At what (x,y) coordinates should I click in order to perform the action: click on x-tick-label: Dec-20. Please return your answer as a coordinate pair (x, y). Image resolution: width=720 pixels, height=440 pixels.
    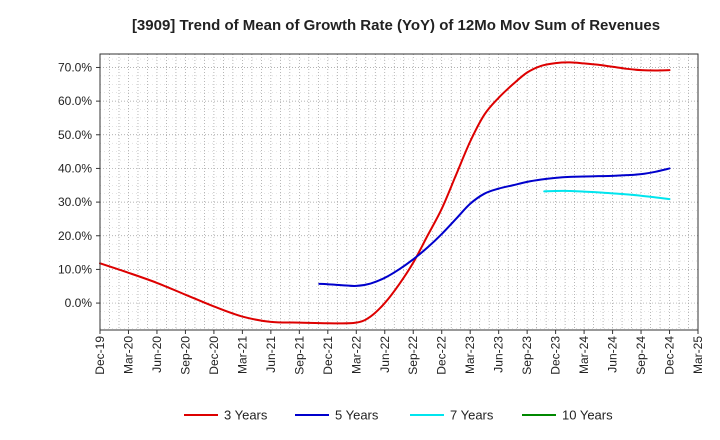
    Looking at the image, I should click on (214, 355).